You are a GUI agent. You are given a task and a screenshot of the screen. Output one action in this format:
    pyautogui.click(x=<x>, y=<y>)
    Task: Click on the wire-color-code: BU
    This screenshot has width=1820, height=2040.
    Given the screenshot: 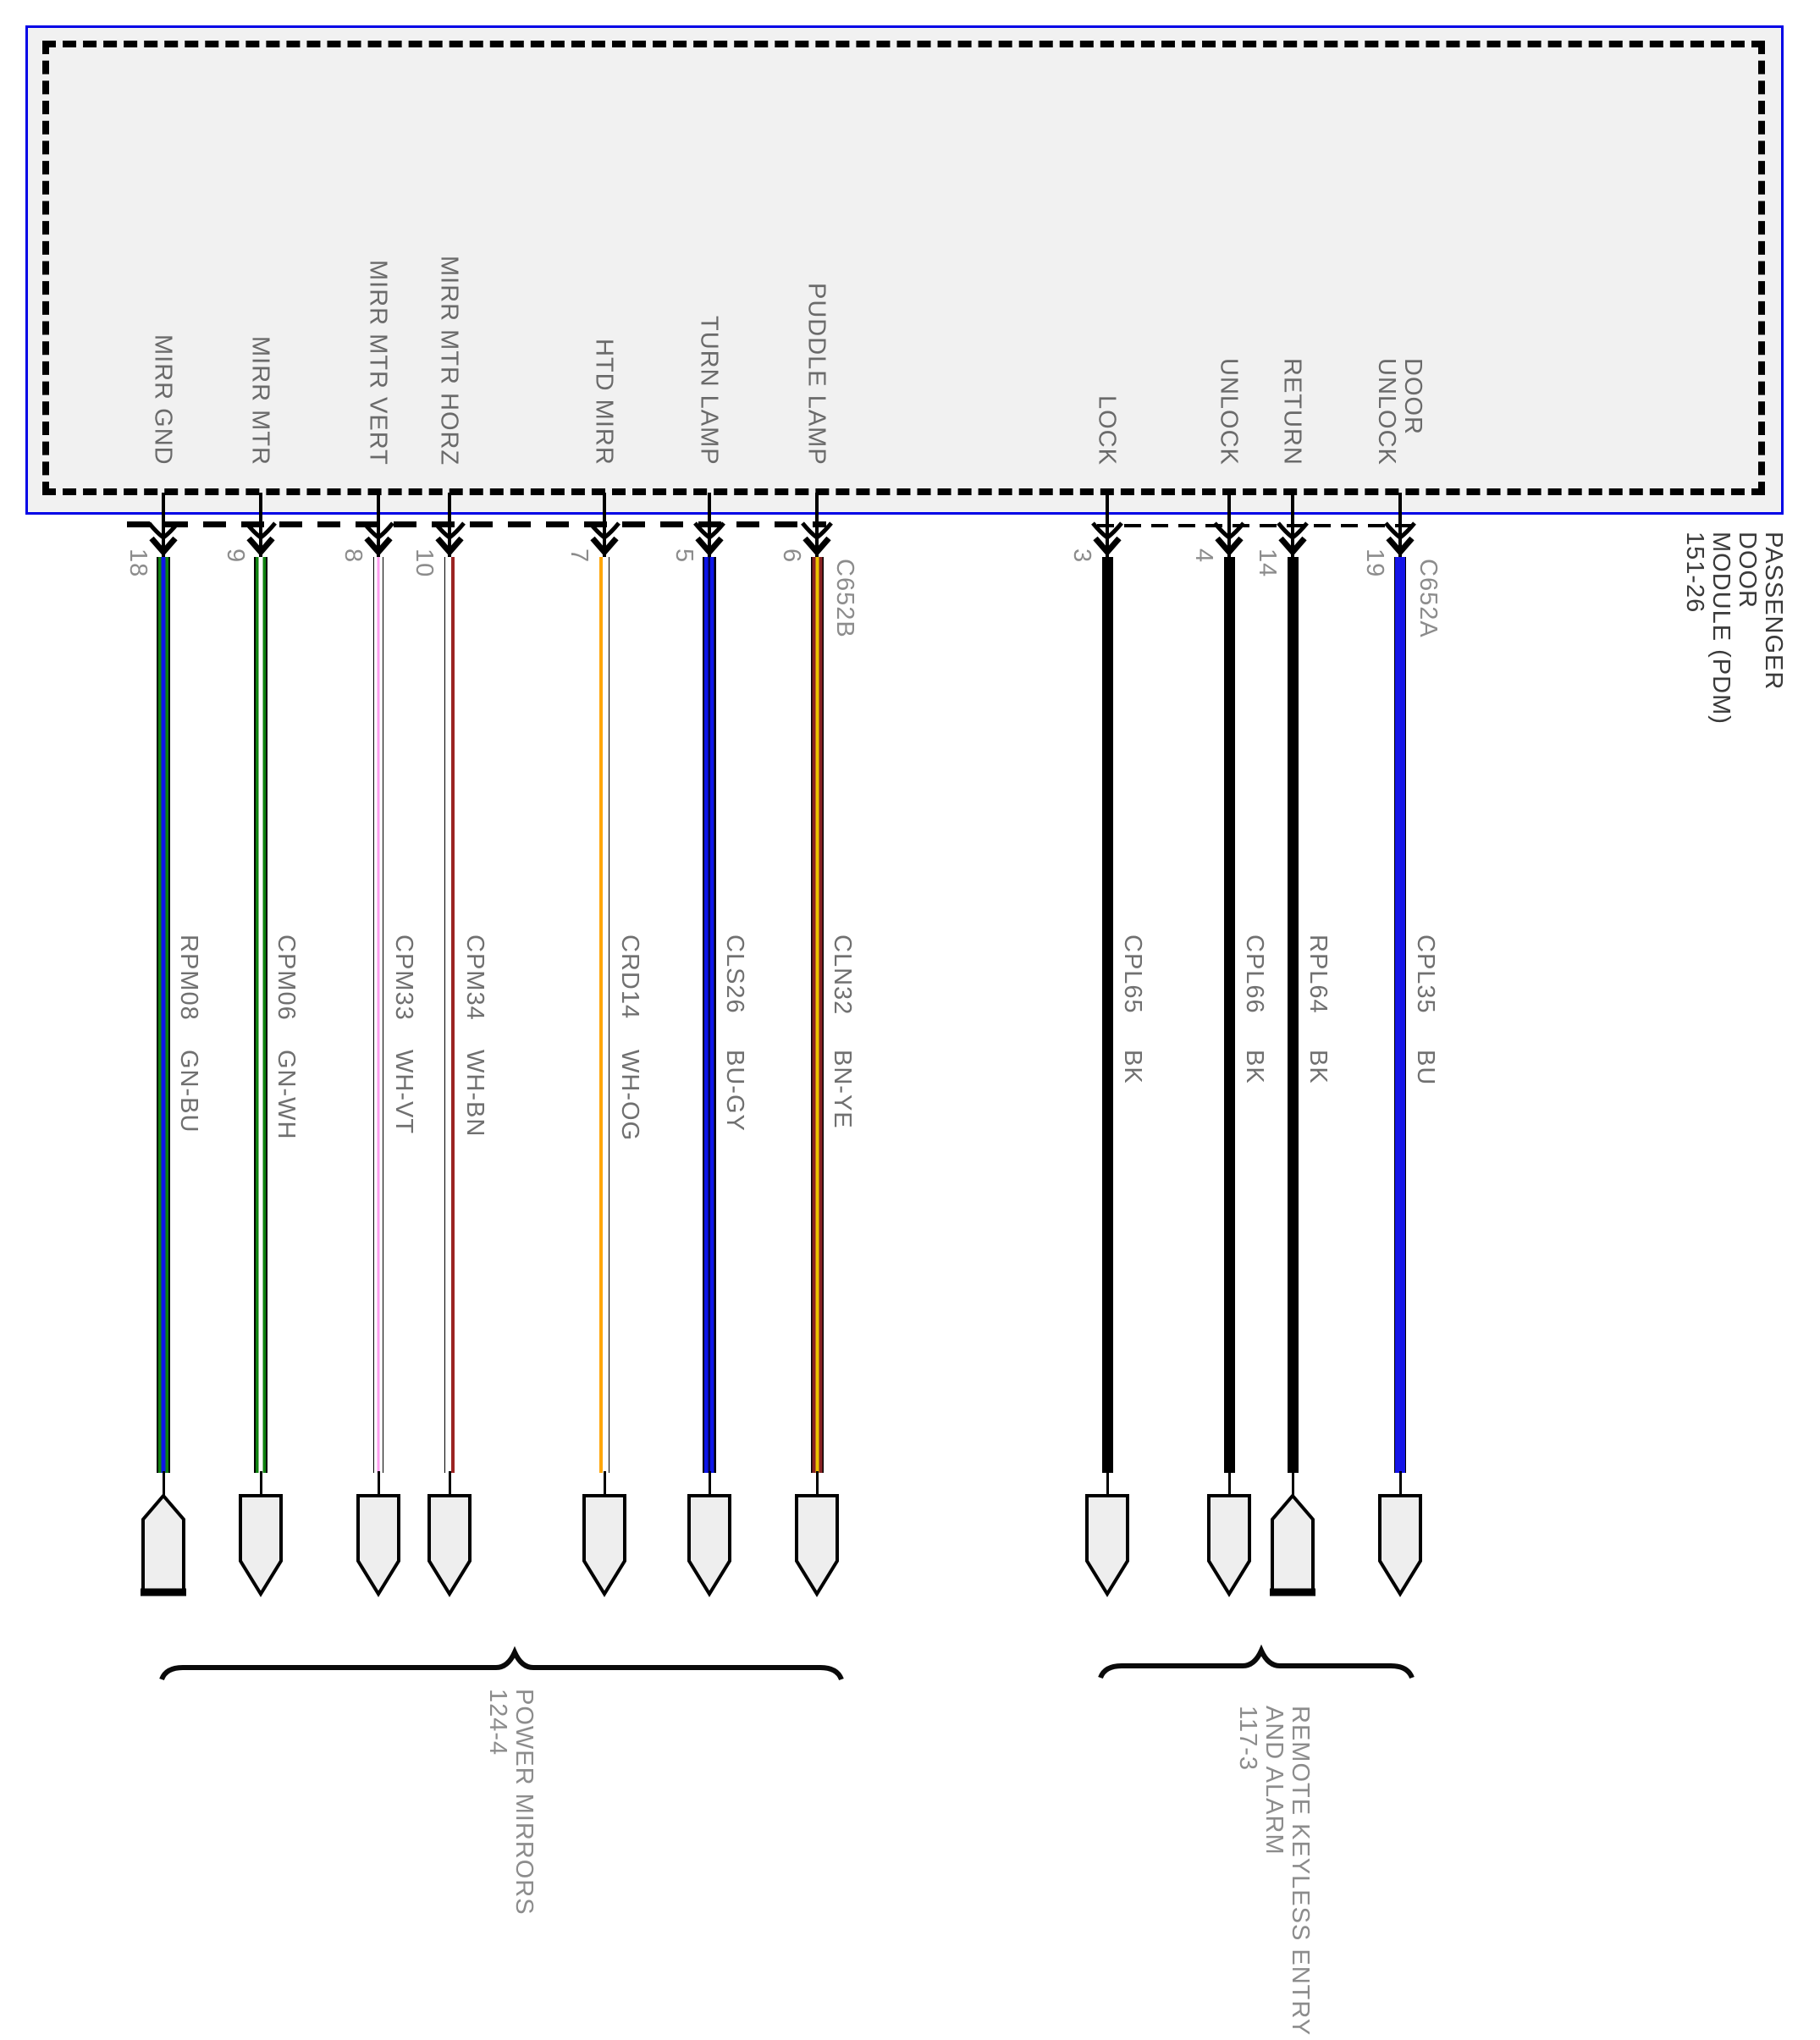 What is the action you would take?
    pyautogui.click(x=1425, y=1068)
    